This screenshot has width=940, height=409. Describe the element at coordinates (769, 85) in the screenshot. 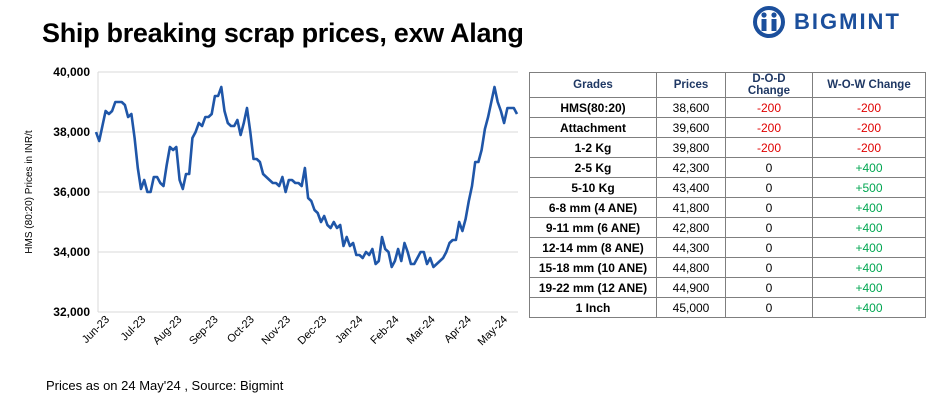

I see `header-dod-change: D-O-D Change` at that location.